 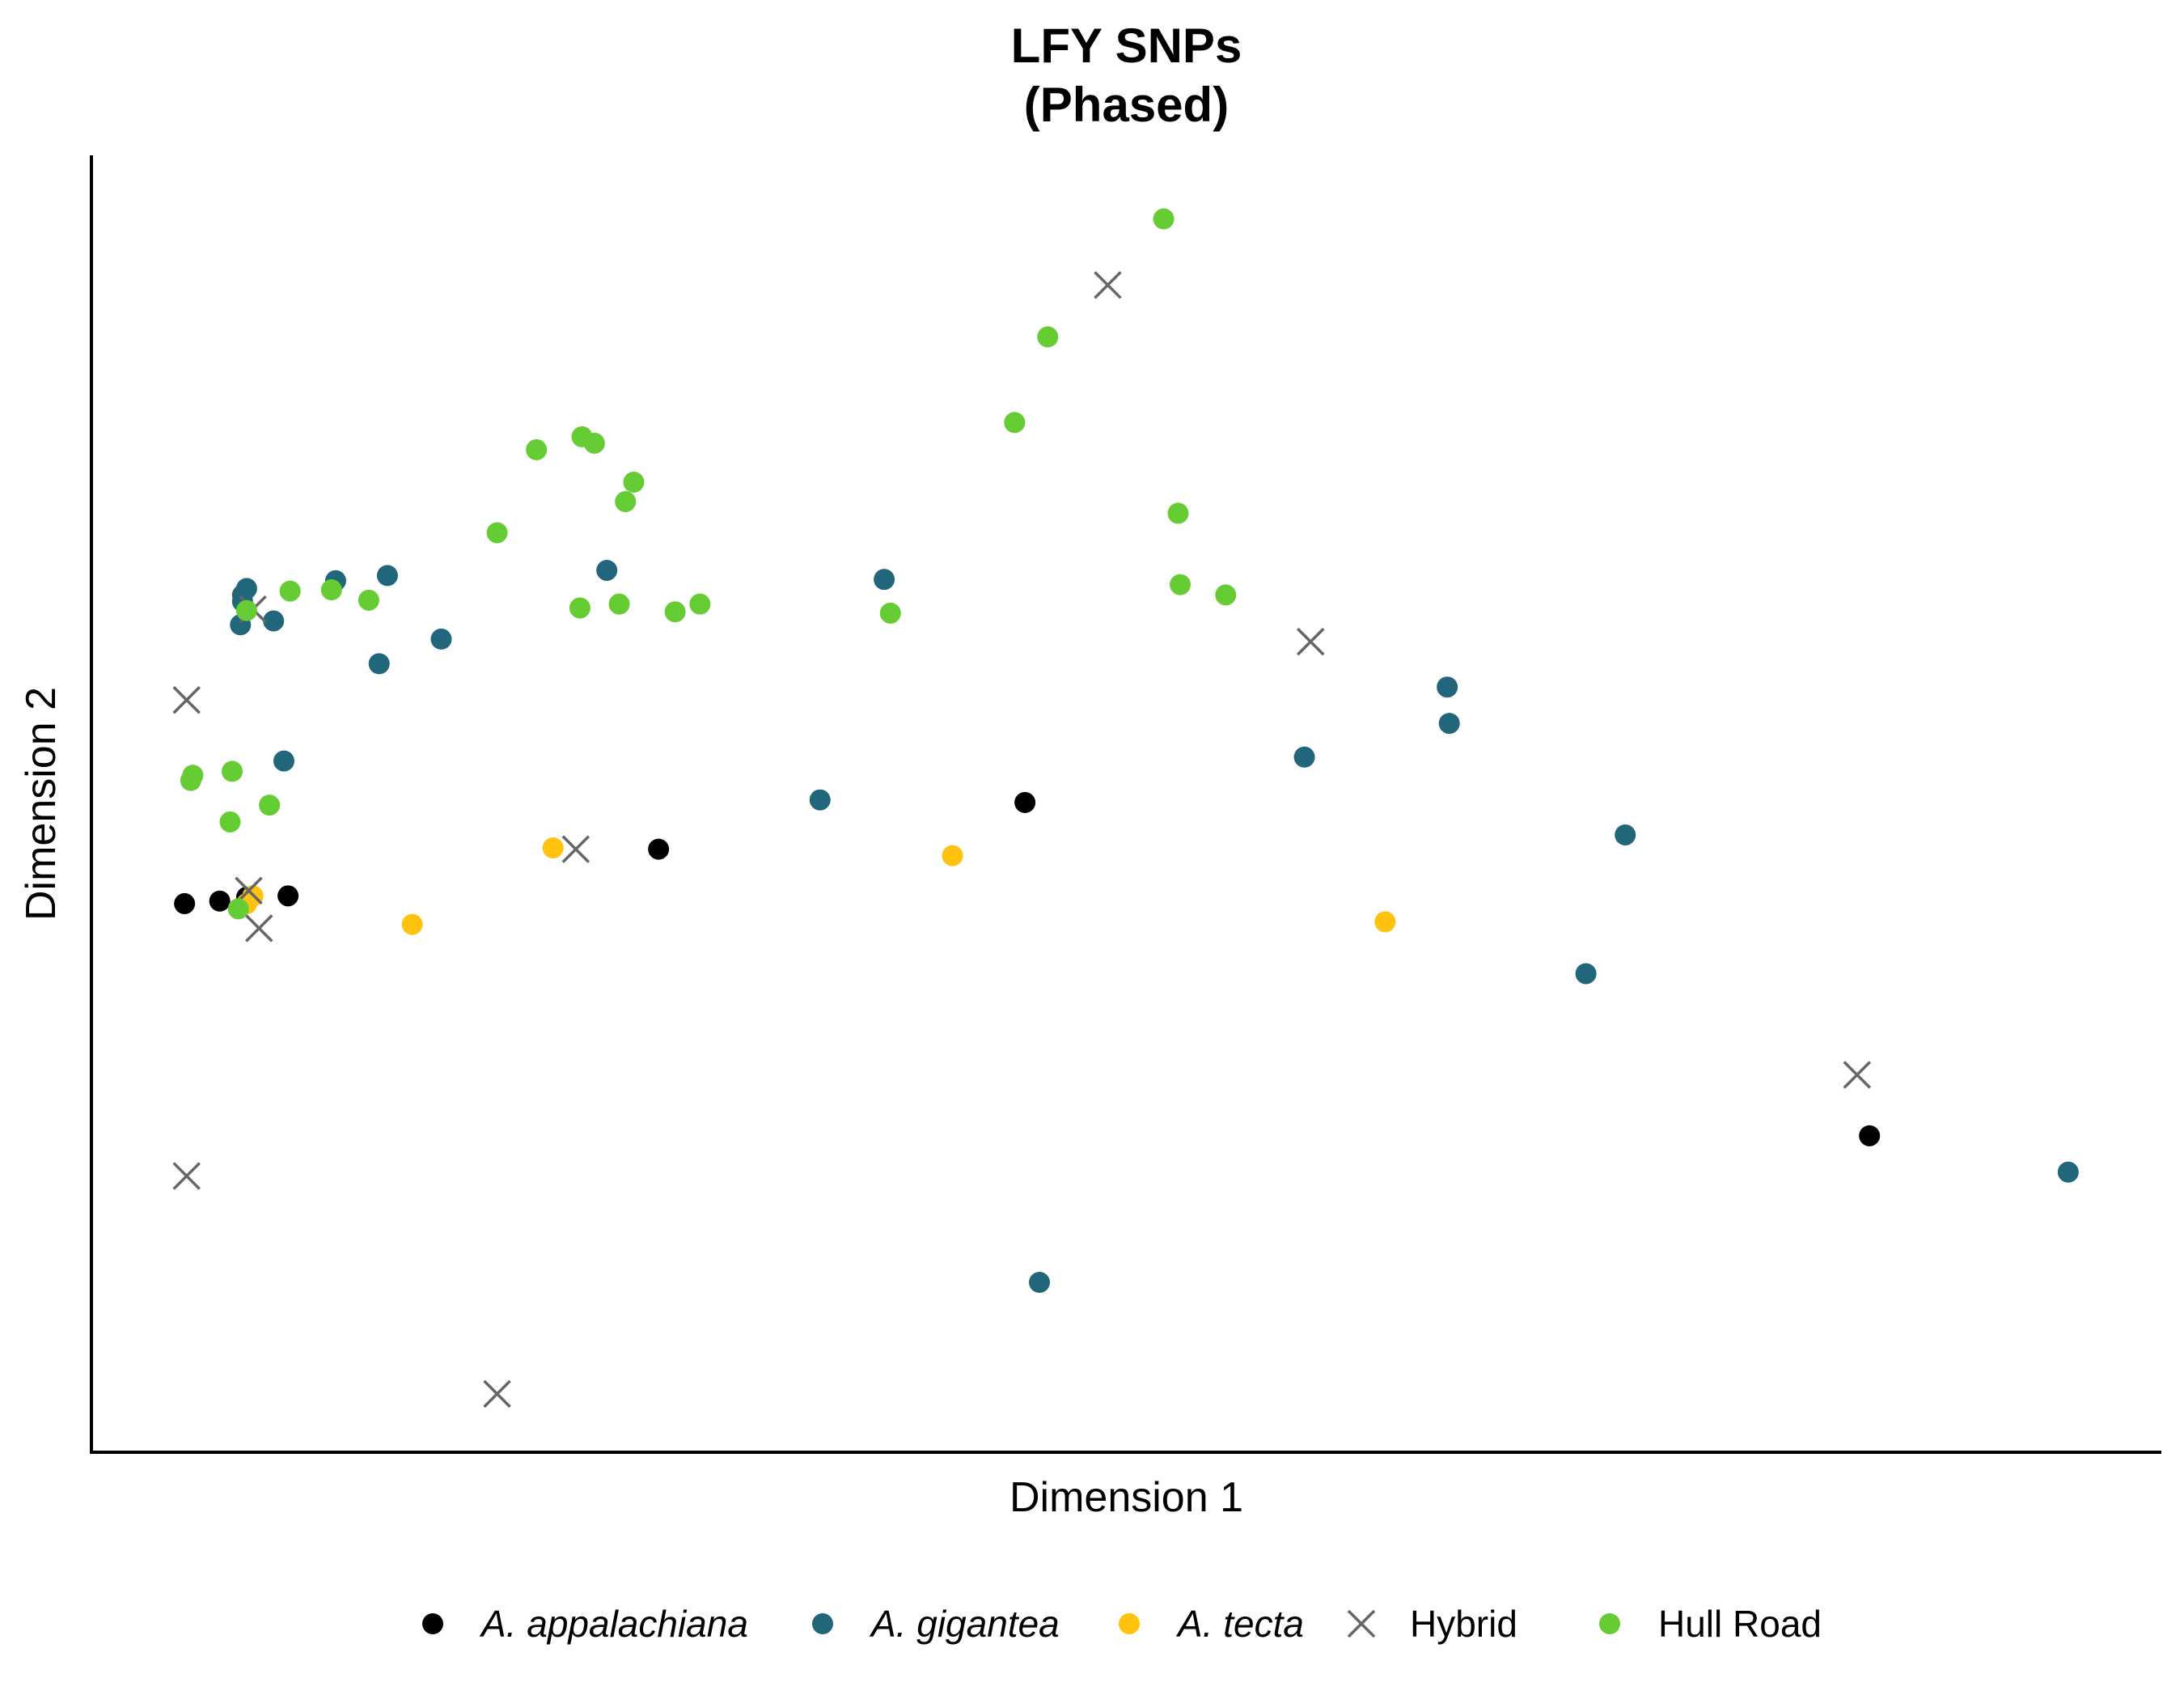 I want to click on legend-marker-a-tecta, so click(x=1129, y=1623).